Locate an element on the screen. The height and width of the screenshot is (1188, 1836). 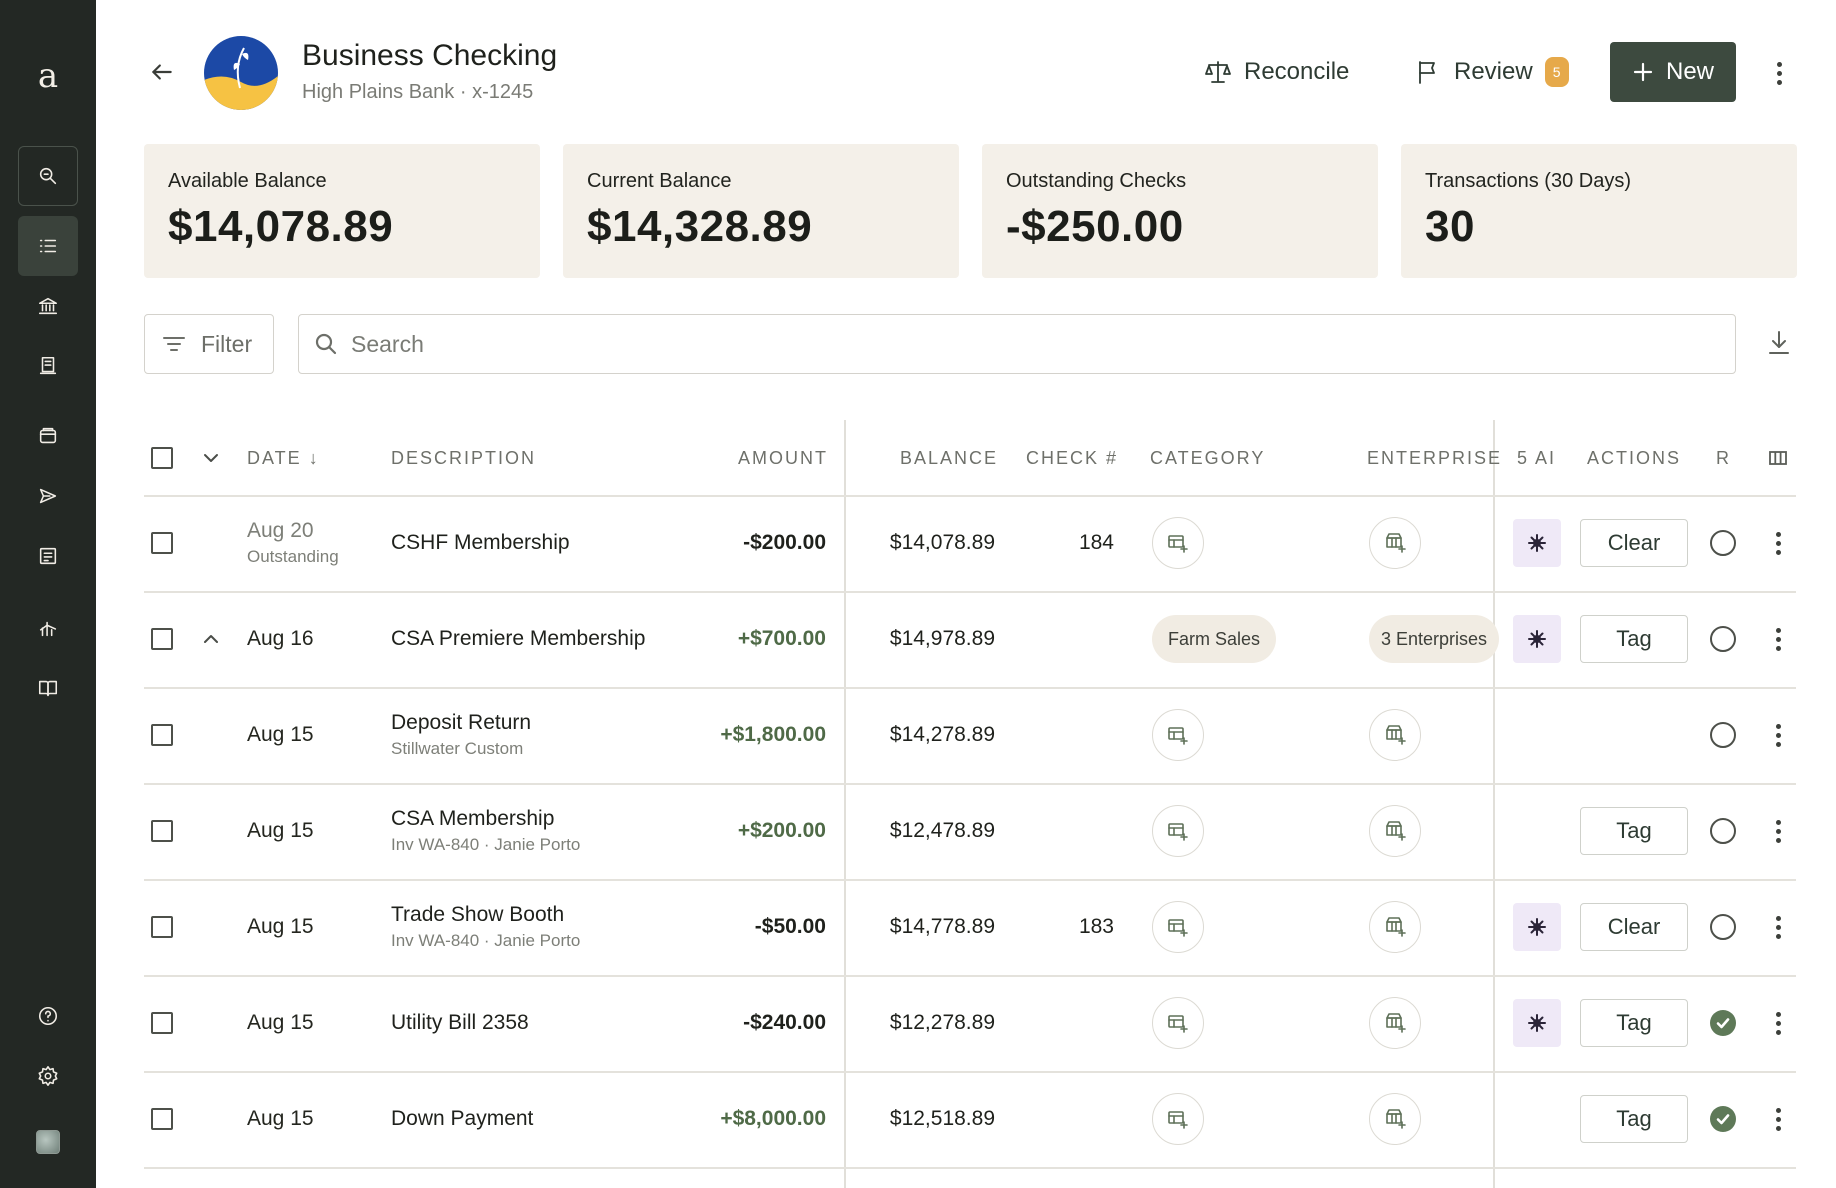
back-button is located at coordinates (162, 72).